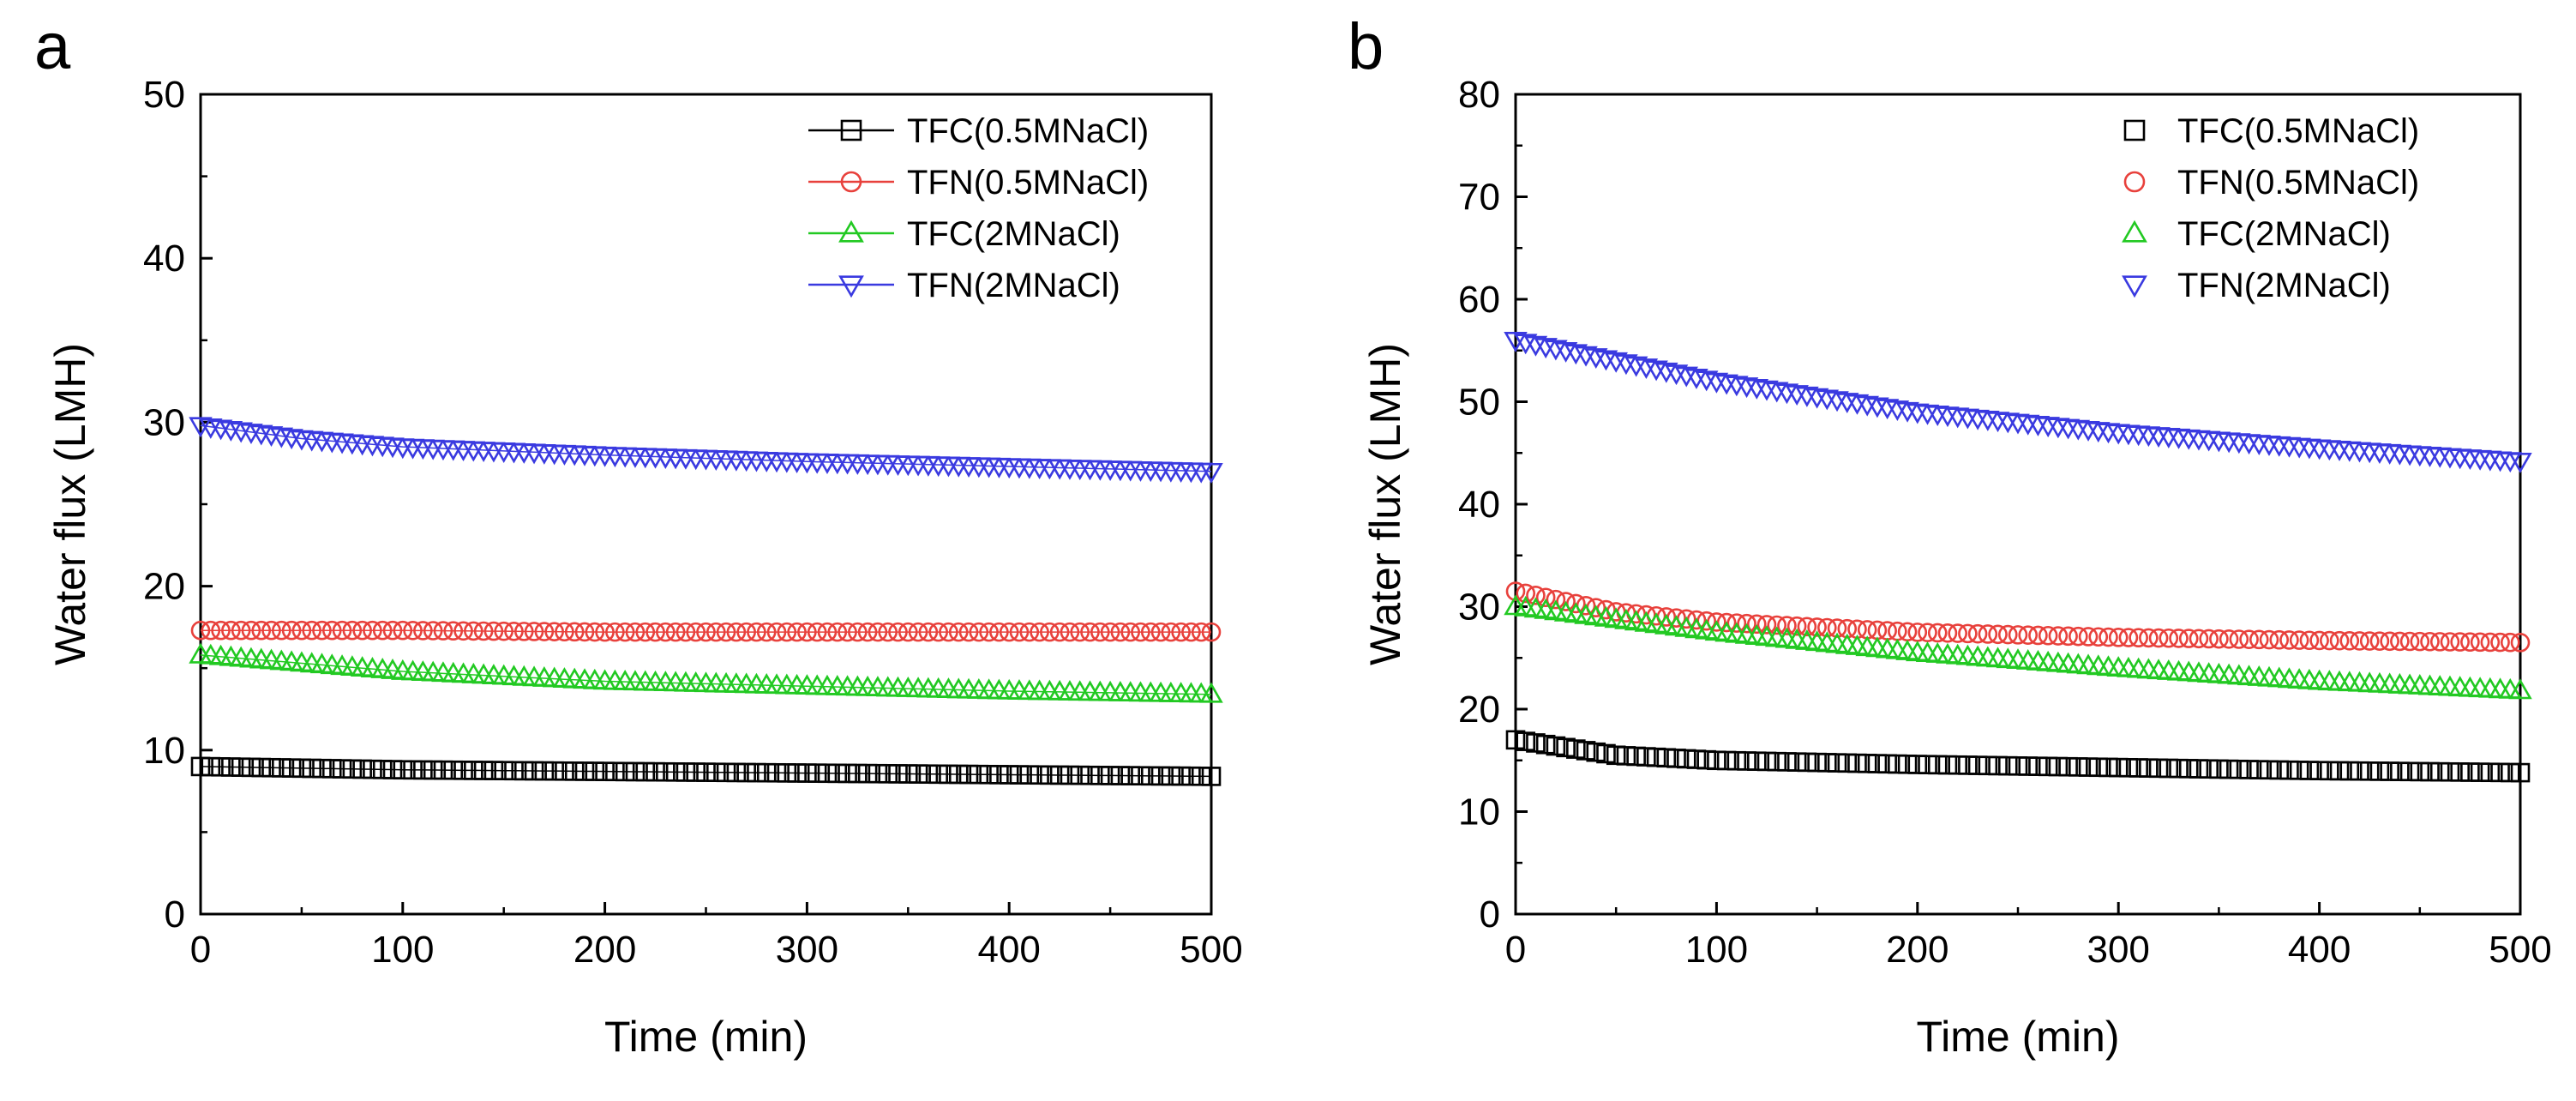 The image size is (2576, 1101). What do you see at coordinates (70, 504) in the screenshot?
I see `y-axis-title: Water flux (LMH)` at bounding box center [70, 504].